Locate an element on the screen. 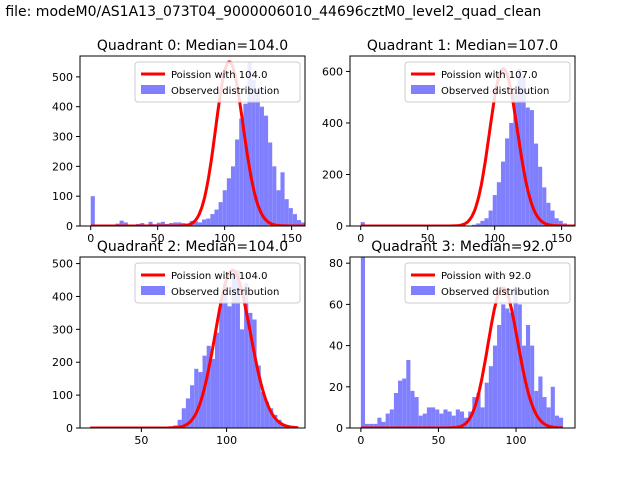 The image size is (640, 480). chart-title: Quadrant 2: Median=104.0 is located at coordinates (192, 247).